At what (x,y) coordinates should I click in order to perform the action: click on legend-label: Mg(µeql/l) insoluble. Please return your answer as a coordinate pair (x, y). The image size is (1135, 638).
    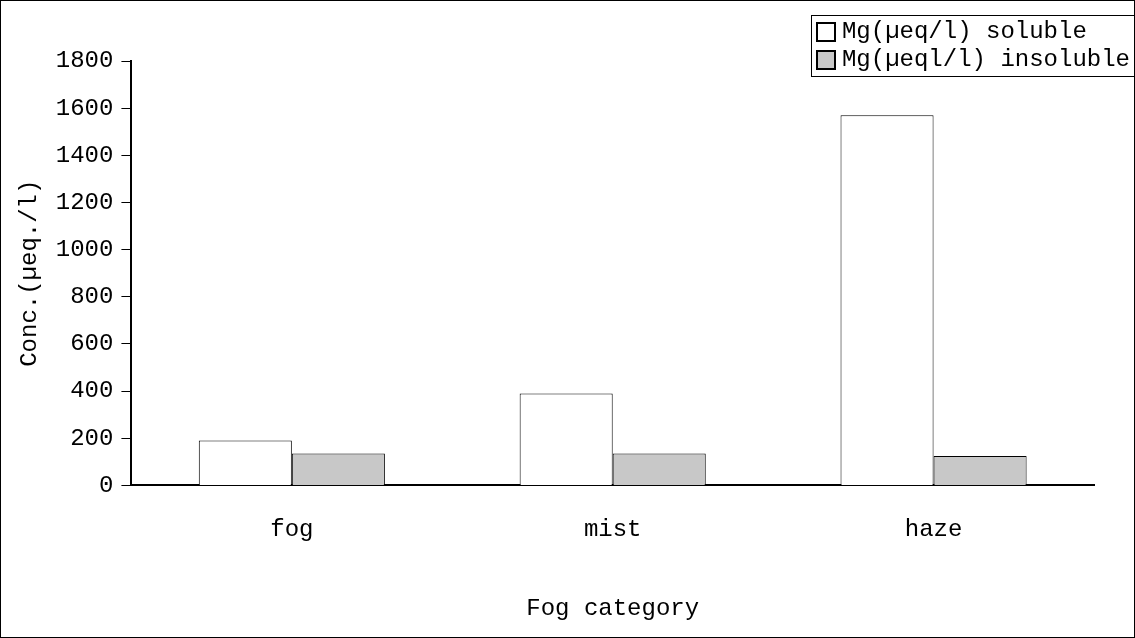
    Looking at the image, I should click on (985, 60).